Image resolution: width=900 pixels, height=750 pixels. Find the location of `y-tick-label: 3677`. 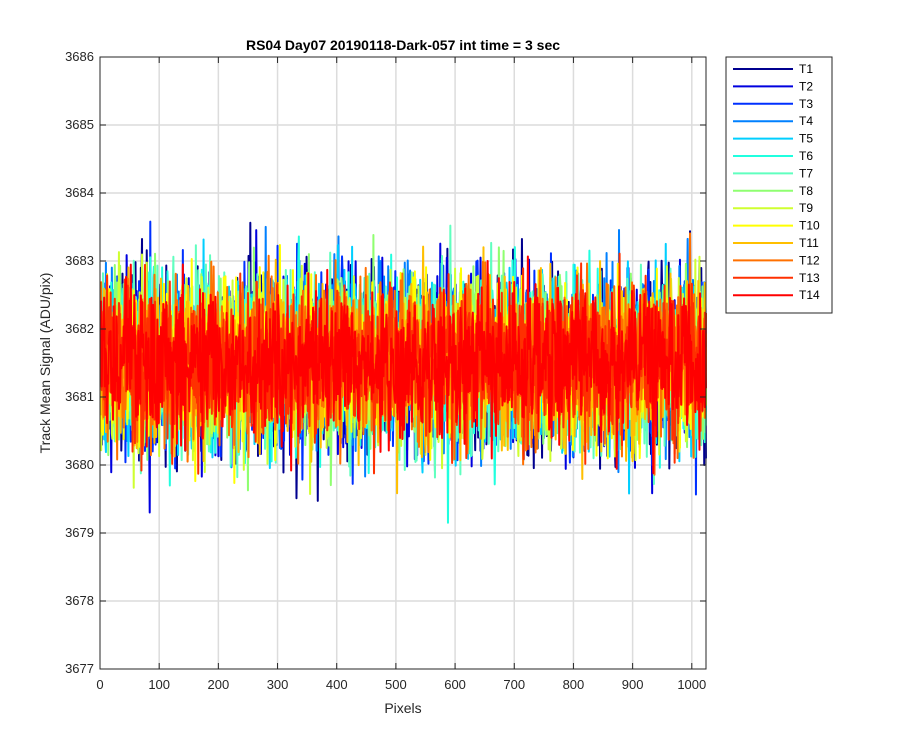

y-tick-label: 3677 is located at coordinates (79, 668).